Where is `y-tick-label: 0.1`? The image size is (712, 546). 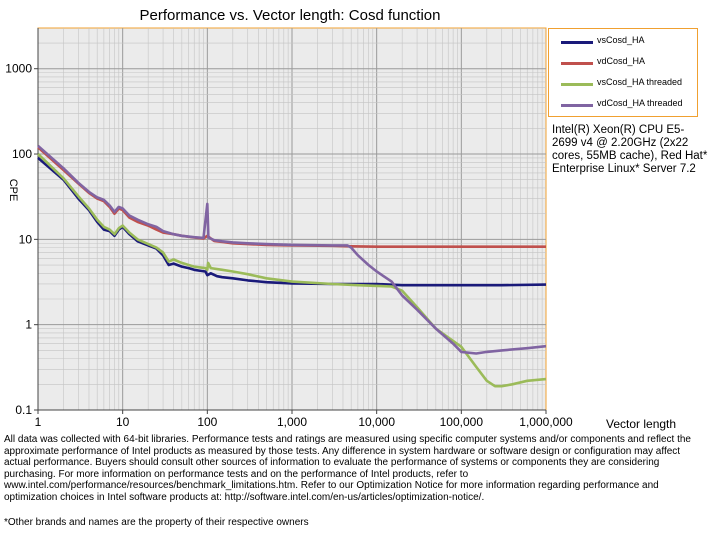 y-tick-label: 0.1 is located at coordinates (23, 410).